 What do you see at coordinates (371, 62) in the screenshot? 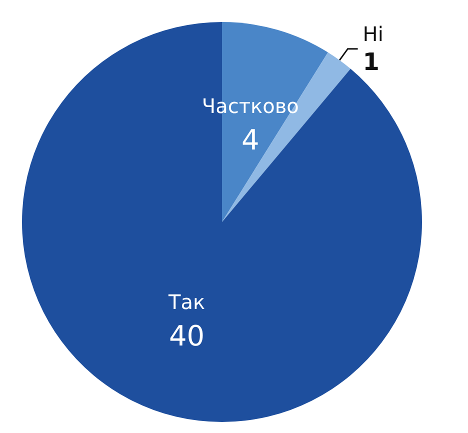
I see `data-label: 1` at bounding box center [371, 62].